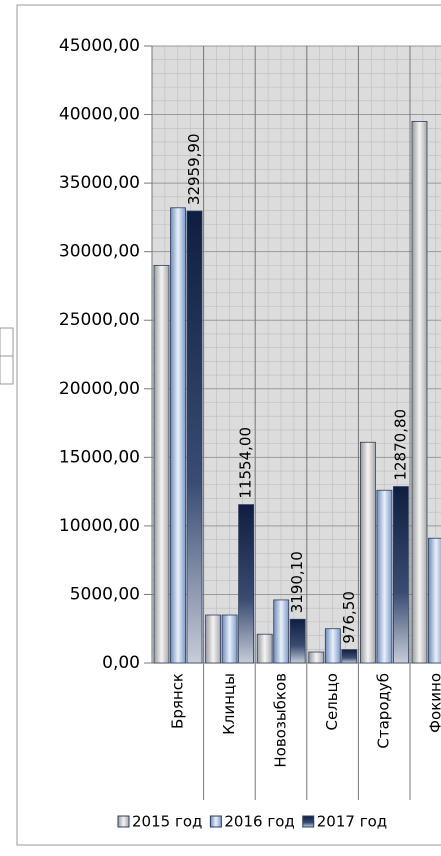 This screenshot has width=441, height=856. What do you see at coordinates (400, 445) in the screenshot?
I see `data-label: 12870,80` at bounding box center [400, 445].